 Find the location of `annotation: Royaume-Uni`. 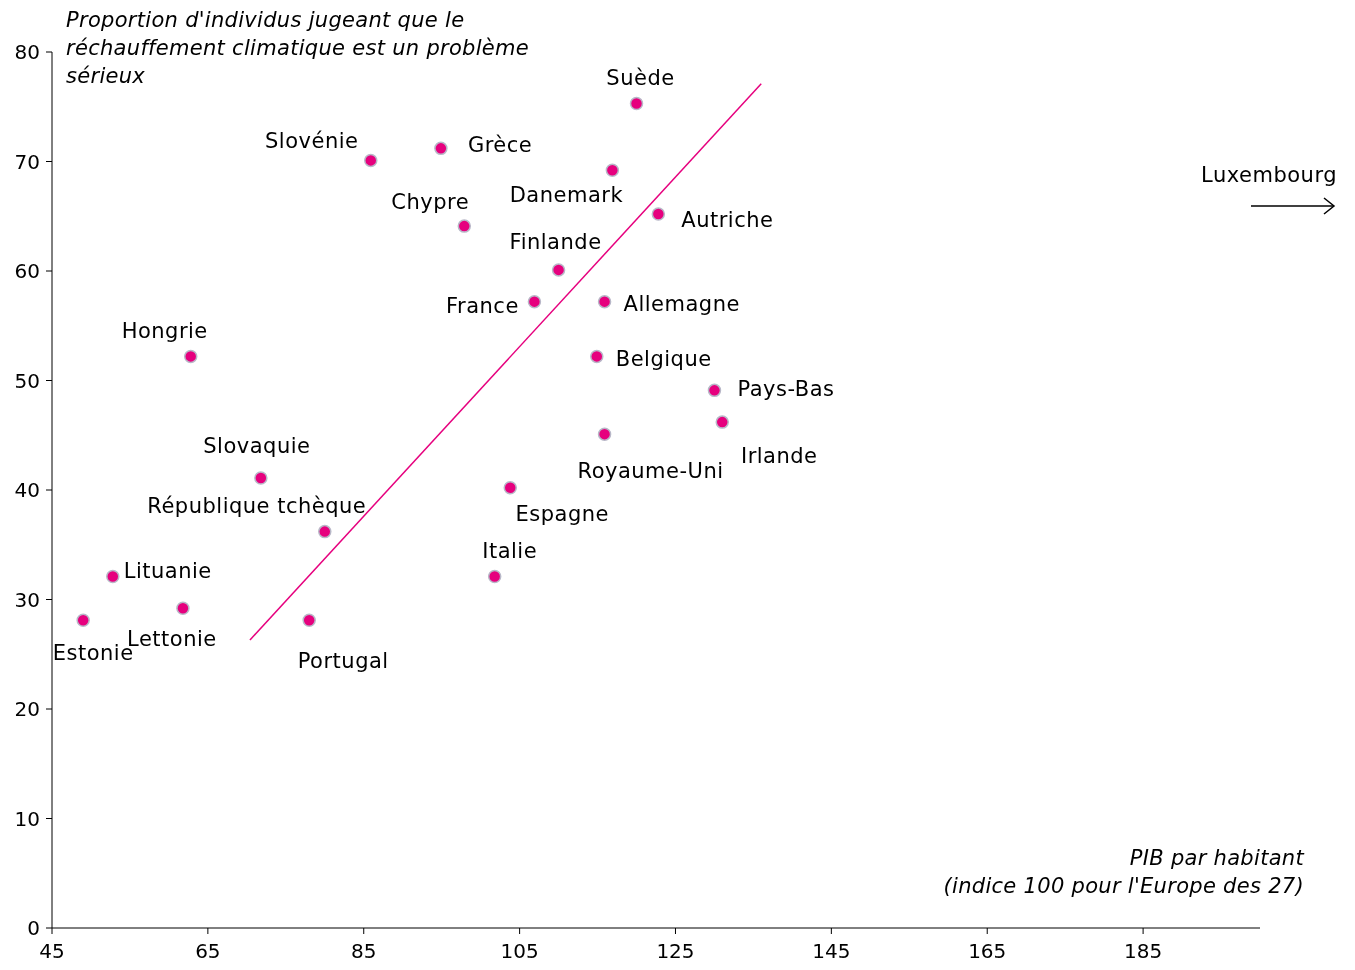

annotation: Royaume-Uni is located at coordinates (650, 470).